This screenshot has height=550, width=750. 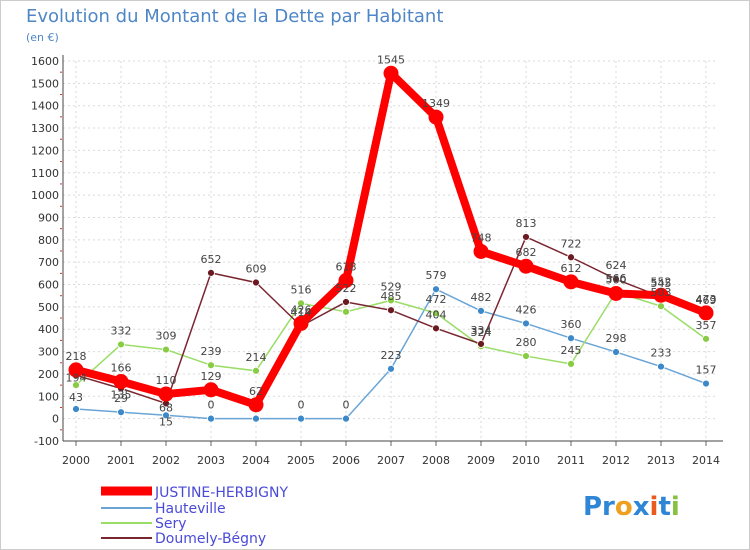 I want to click on y-tick-label: 200, so click(x=48, y=374).